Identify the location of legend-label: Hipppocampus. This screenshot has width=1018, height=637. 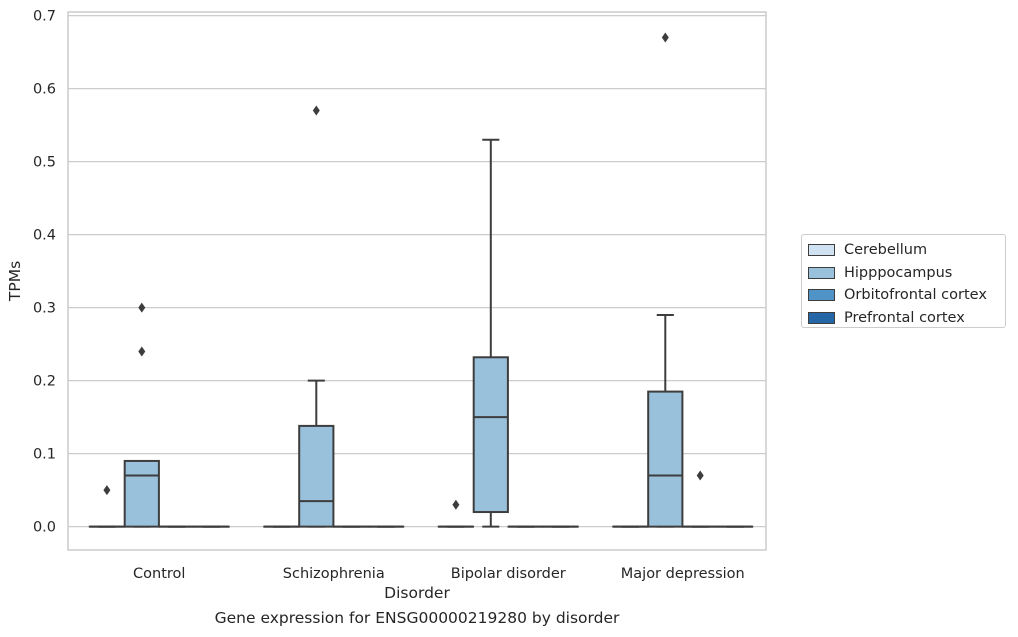
(898, 272).